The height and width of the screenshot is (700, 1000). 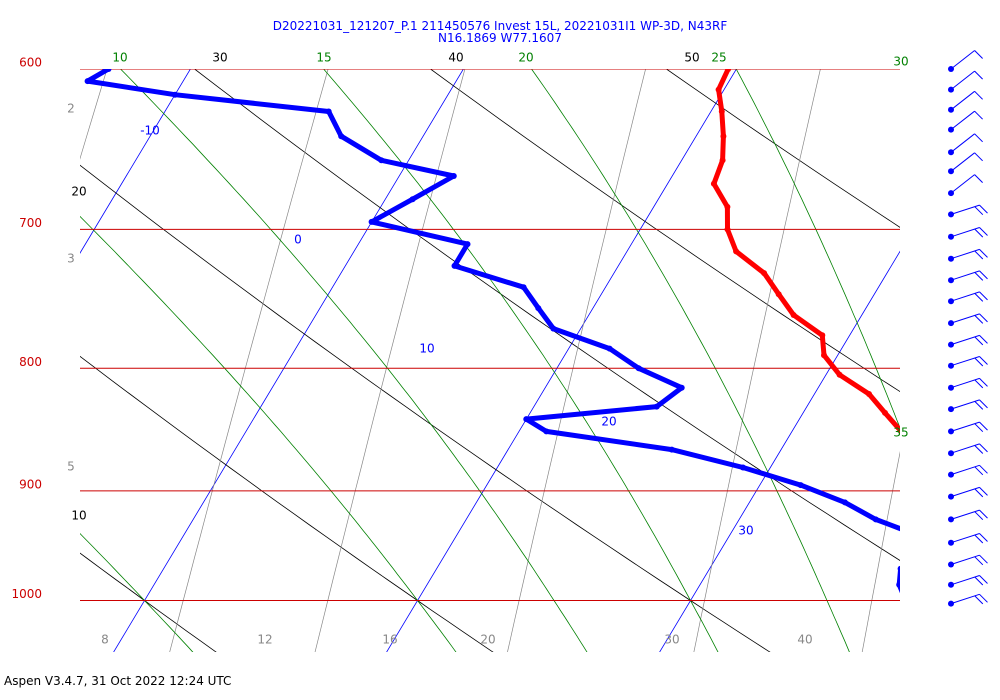 What do you see at coordinates (671, 640) in the screenshot?
I see `temperature-axis-label: 30` at bounding box center [671, 640].